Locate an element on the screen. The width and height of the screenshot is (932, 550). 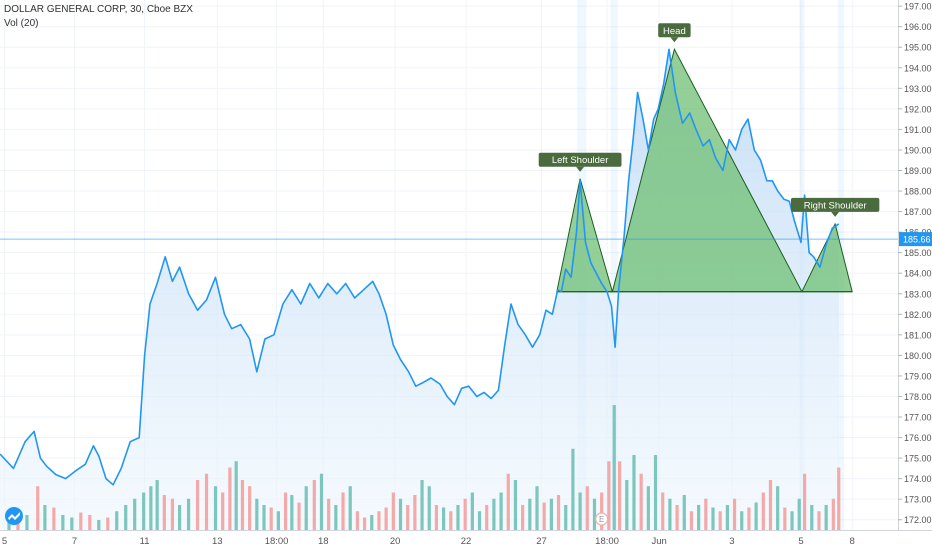
pattern-label: Head is located at coordinates (674, 33).